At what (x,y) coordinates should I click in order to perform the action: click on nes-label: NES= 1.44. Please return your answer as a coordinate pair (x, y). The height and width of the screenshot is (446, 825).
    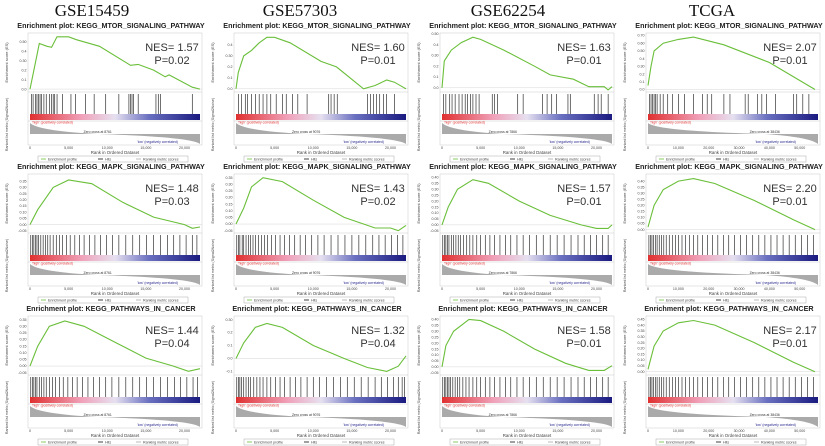
    Looking at the image, I should click on (172, 331).